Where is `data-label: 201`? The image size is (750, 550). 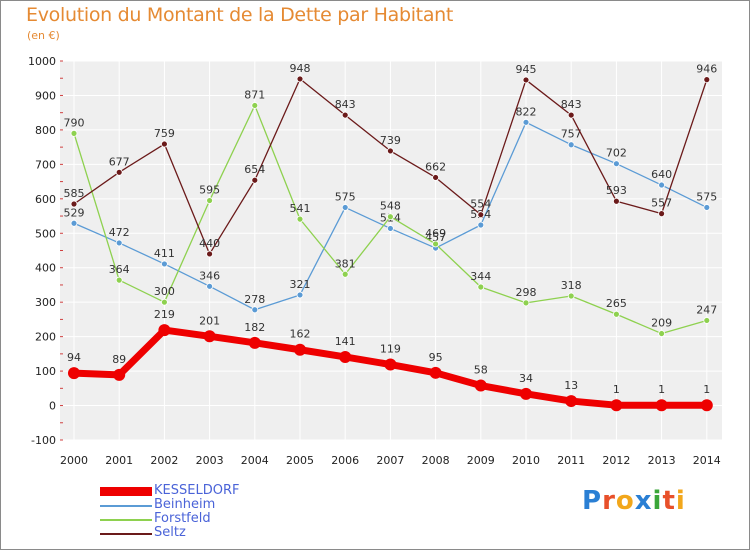 data-label: 201 is located at coordinates (209, 320).